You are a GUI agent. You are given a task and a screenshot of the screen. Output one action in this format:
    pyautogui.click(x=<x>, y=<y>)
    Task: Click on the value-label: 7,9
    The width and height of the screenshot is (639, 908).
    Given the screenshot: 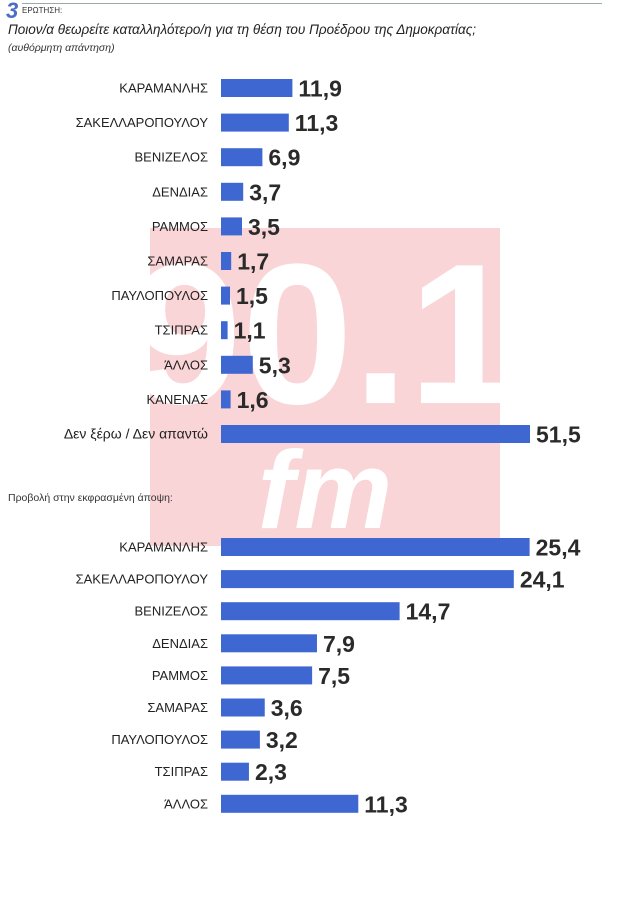 What is the action you would take?
    pyautogui.click(x=339, y=644)
    